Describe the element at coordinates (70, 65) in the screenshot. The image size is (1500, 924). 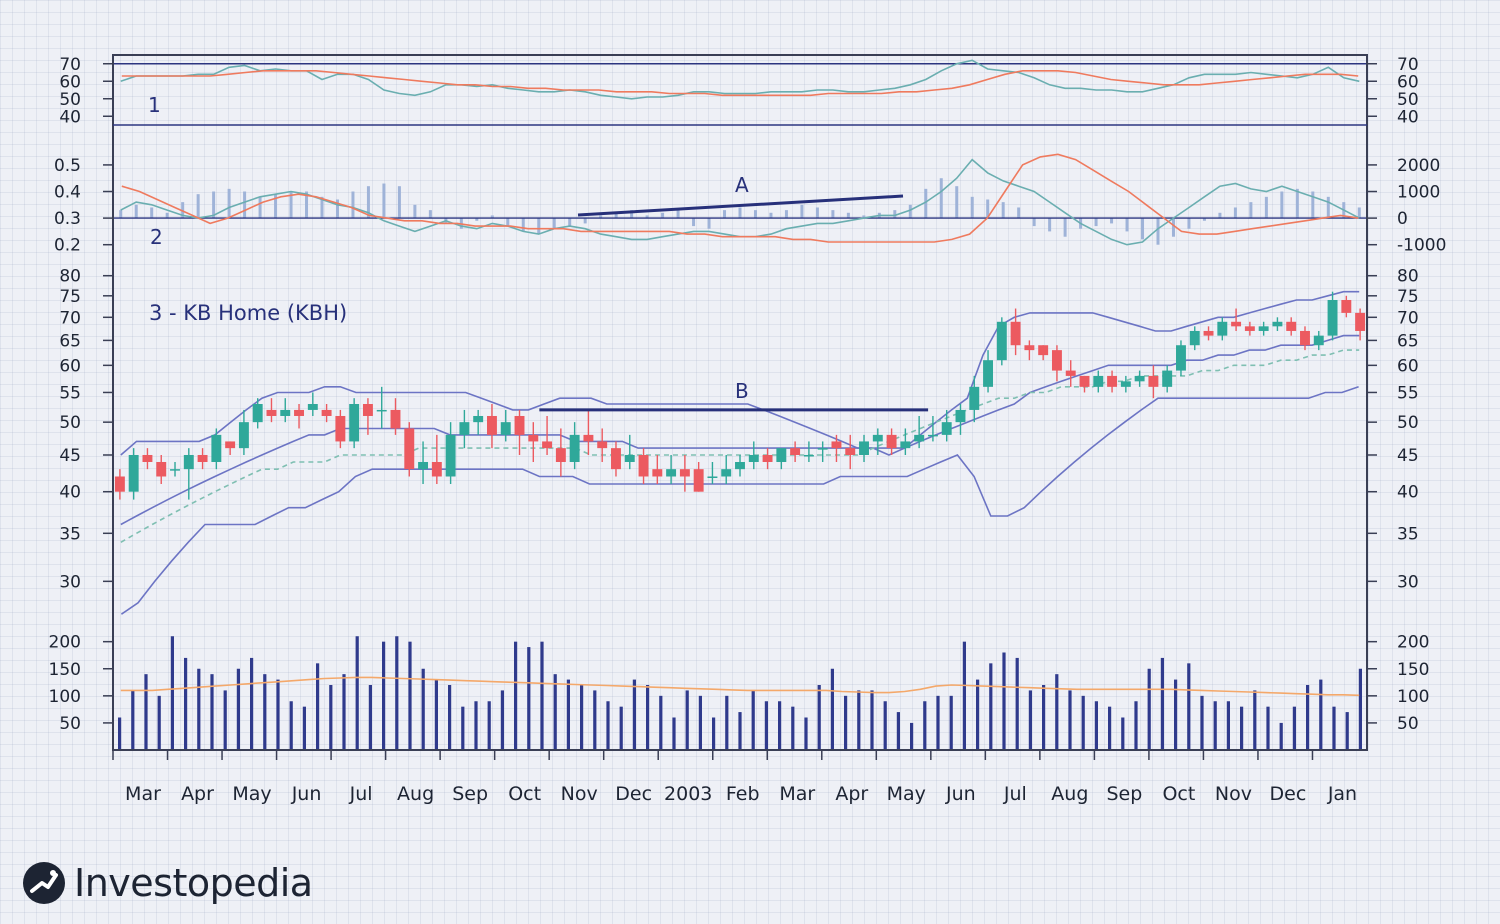
I see `panel1-tick-label-left: 70` at that location.